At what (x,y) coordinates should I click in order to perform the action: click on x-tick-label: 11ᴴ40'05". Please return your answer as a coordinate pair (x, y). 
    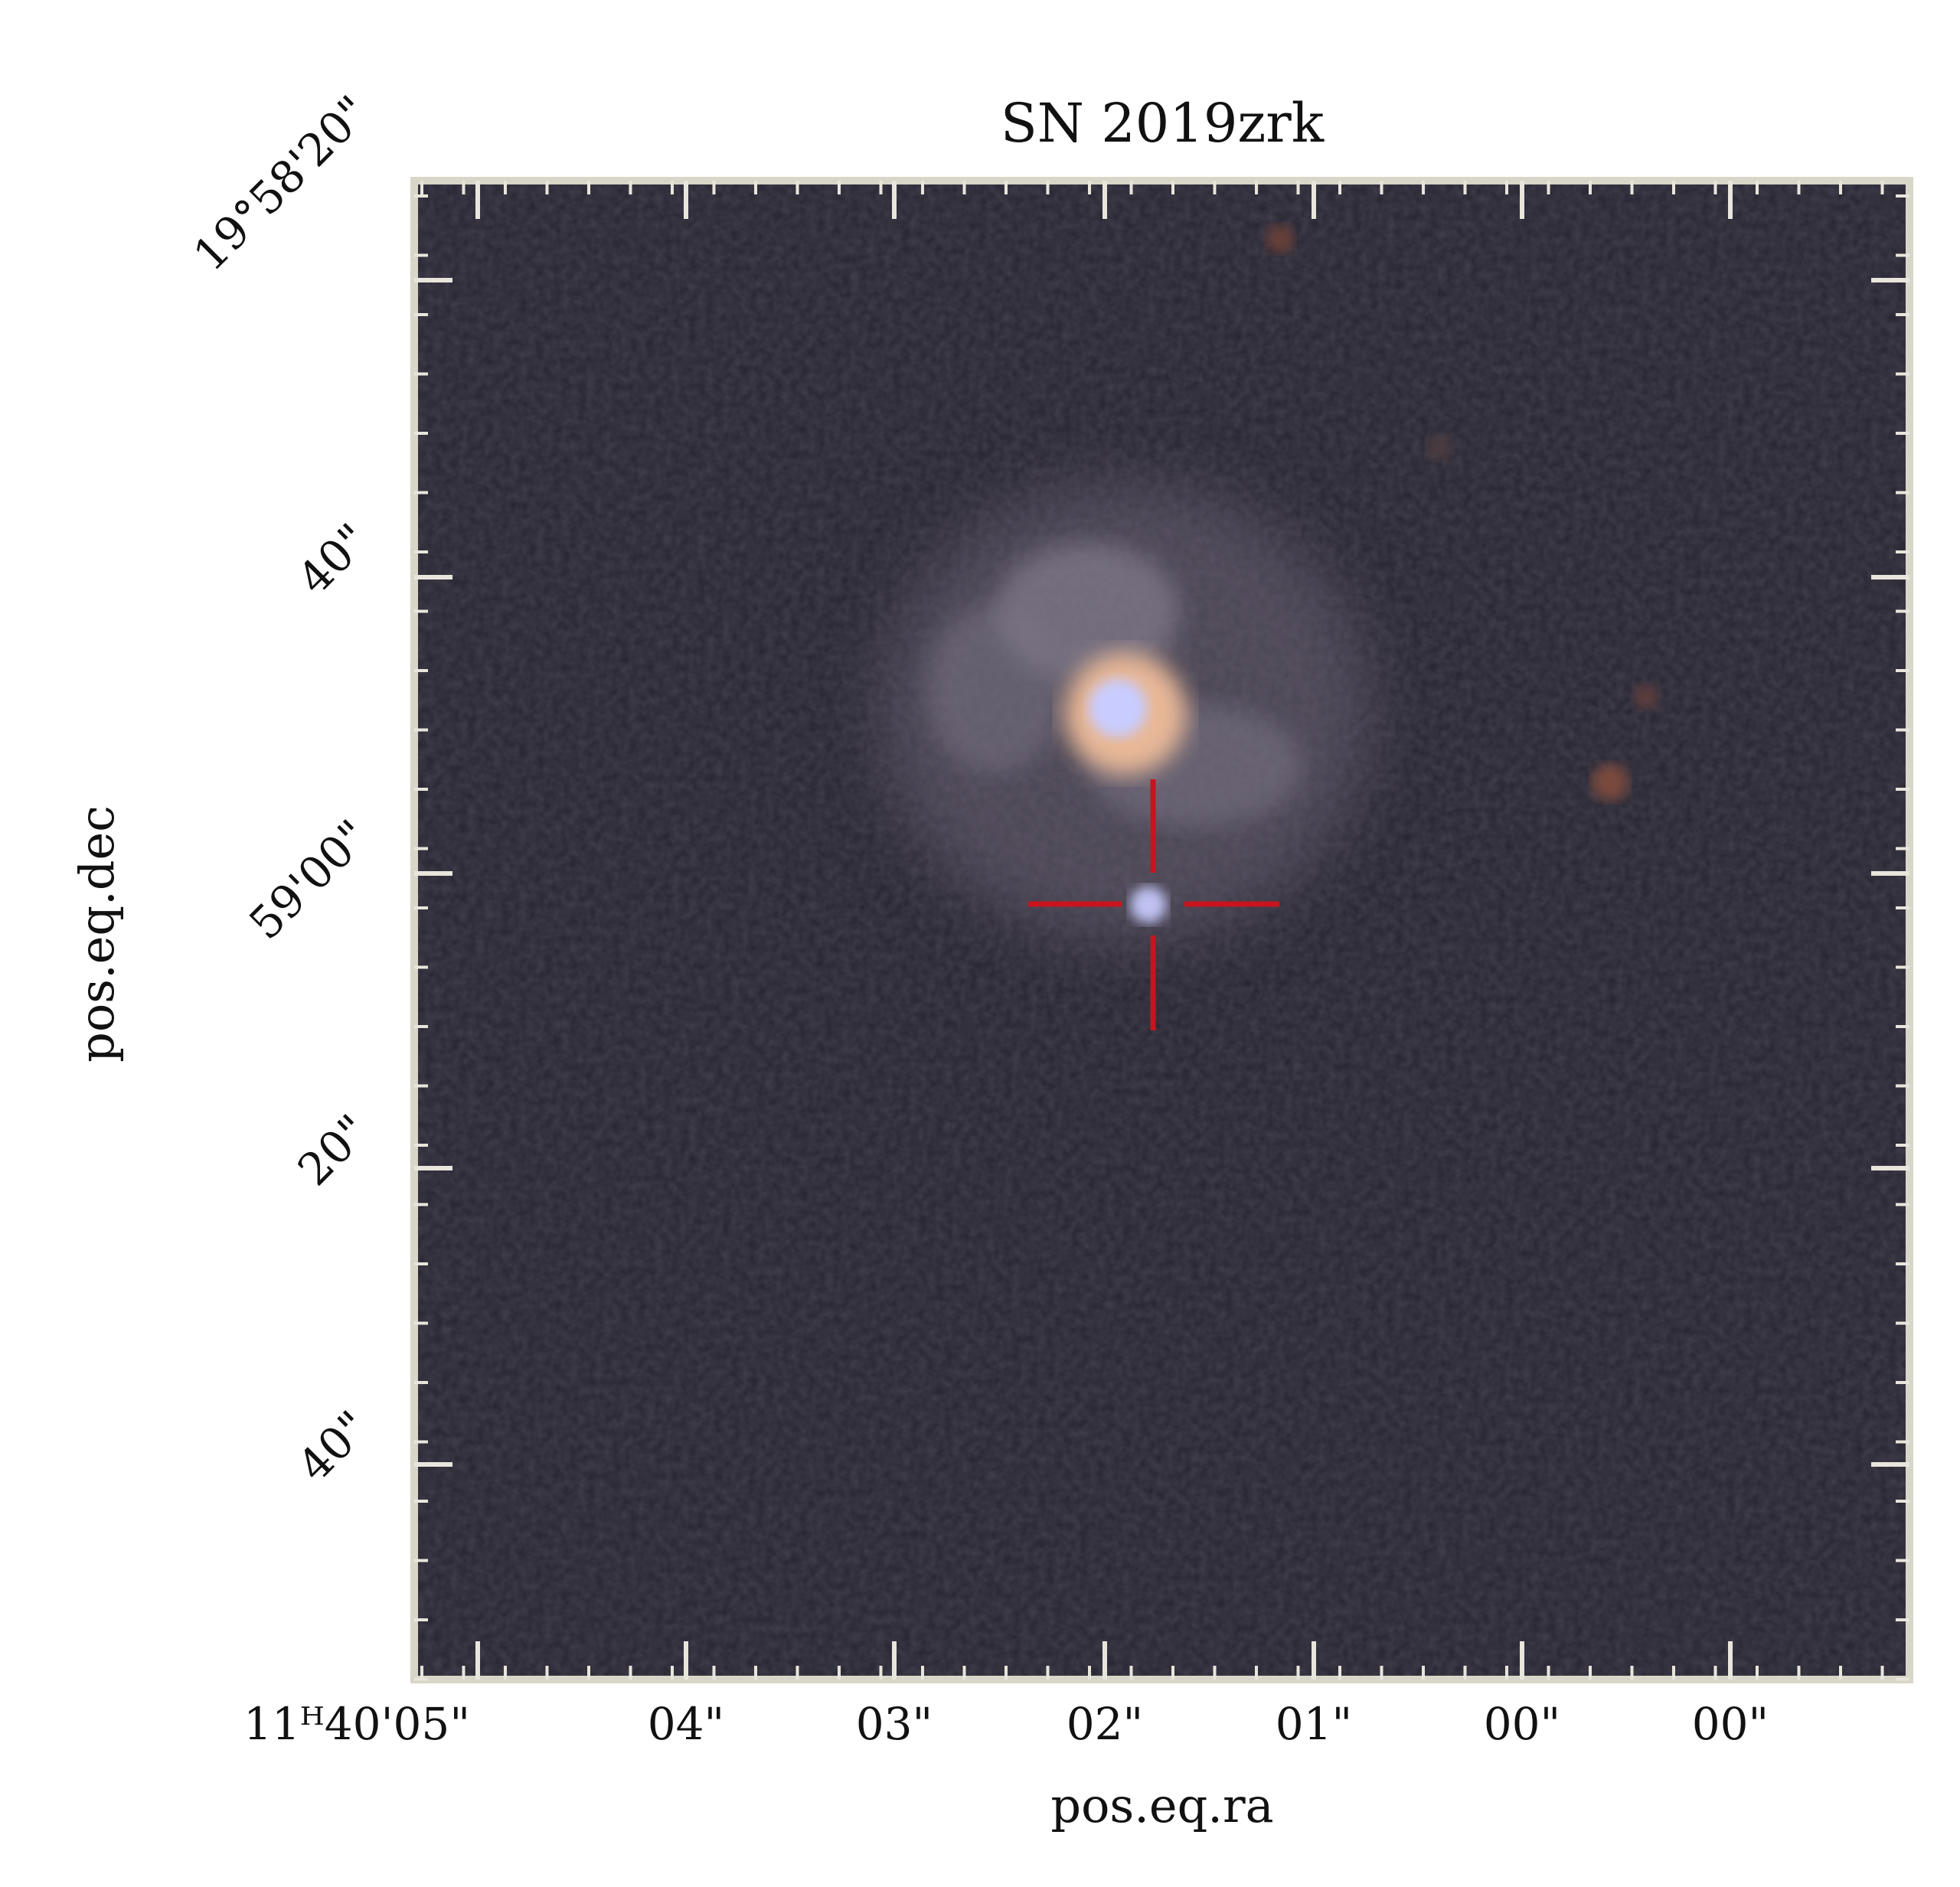
    Looking at the image, I should click on (356, 1724).